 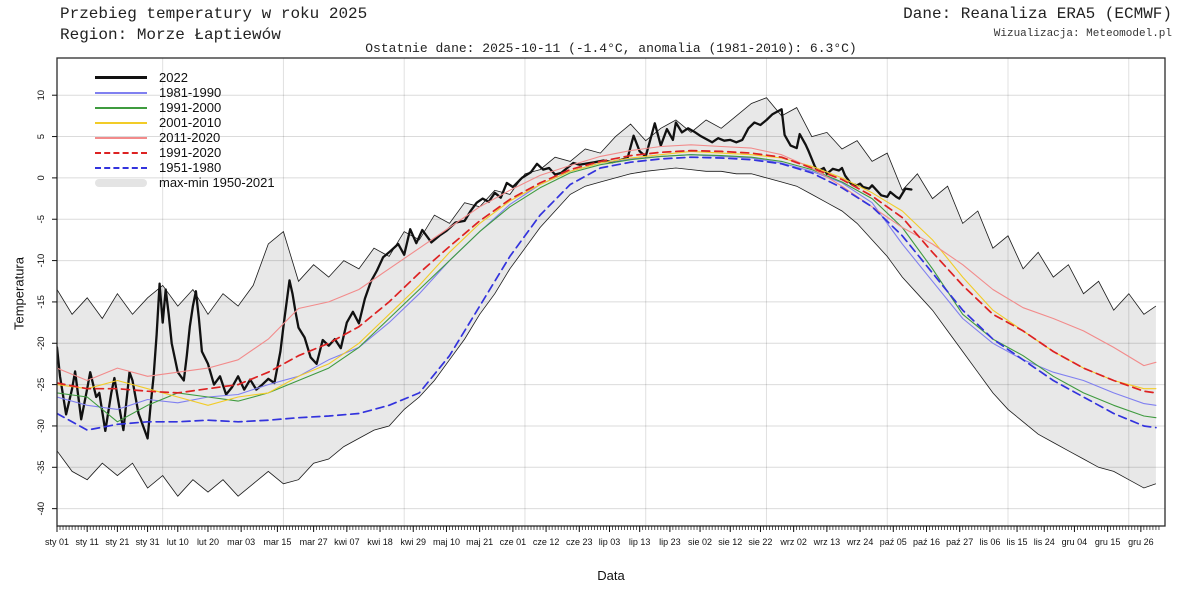 What do you see at coordinates (19, 293) in the screenshot?
I see `y-axis-label: Temperatura` at bounding box center [19, 293].